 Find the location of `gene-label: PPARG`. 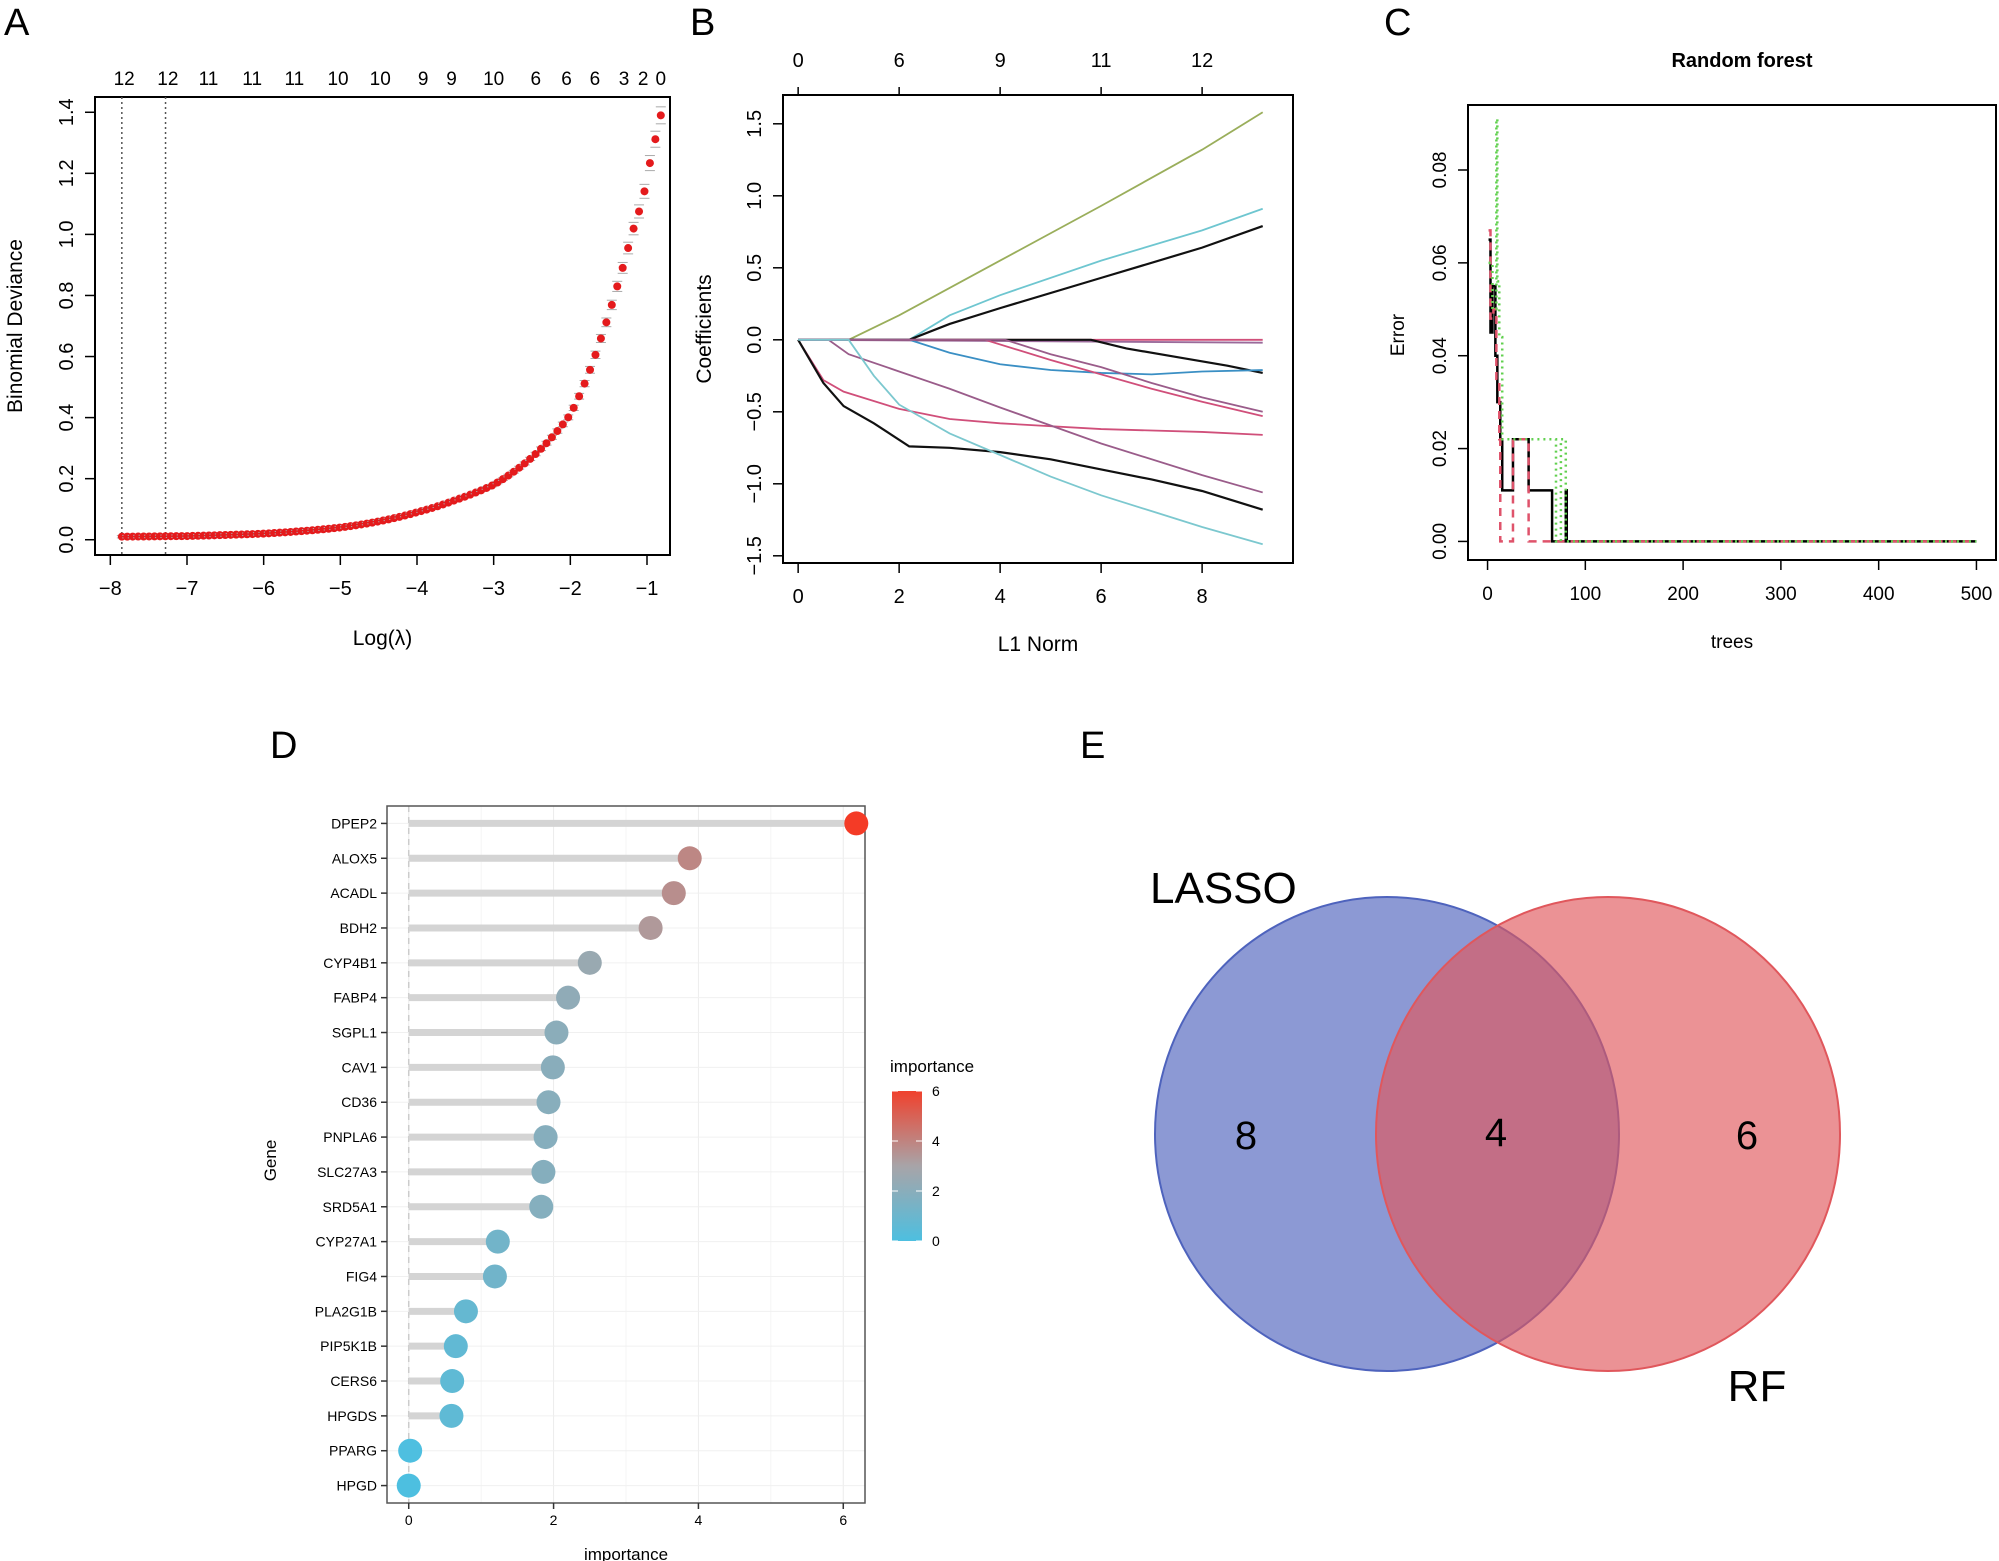

gene-label: PPARG is located at coordinates (353, 1451).